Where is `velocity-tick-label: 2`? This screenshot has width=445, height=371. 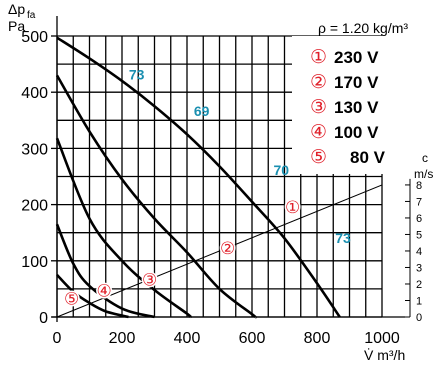 velocity-tick-label: 2 is located at coordinates (419, 285).